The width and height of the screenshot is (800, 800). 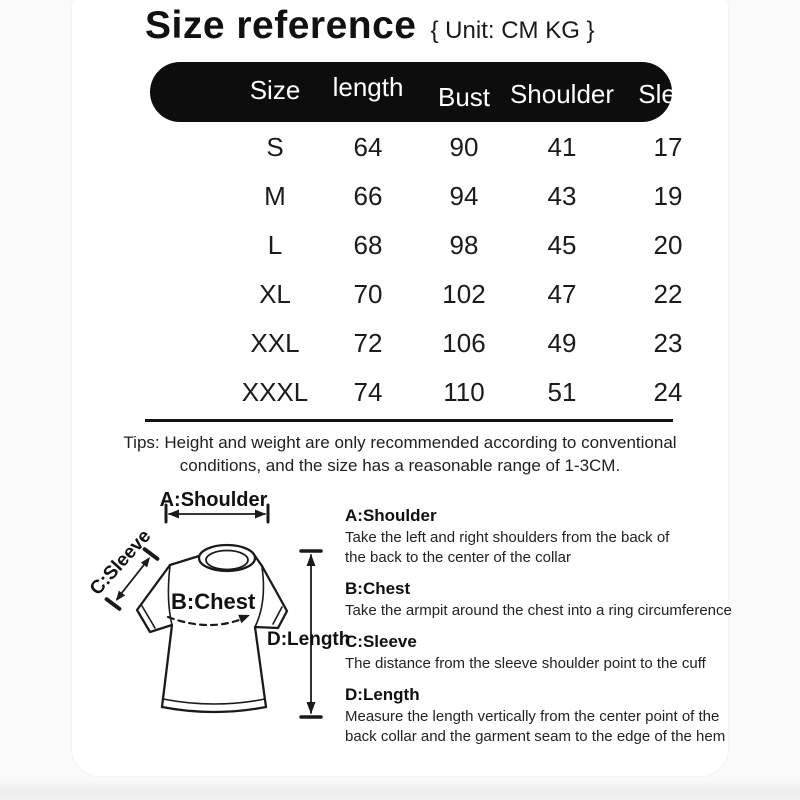 I want to click on page-title: Size reference, so click(x=281, y=25).